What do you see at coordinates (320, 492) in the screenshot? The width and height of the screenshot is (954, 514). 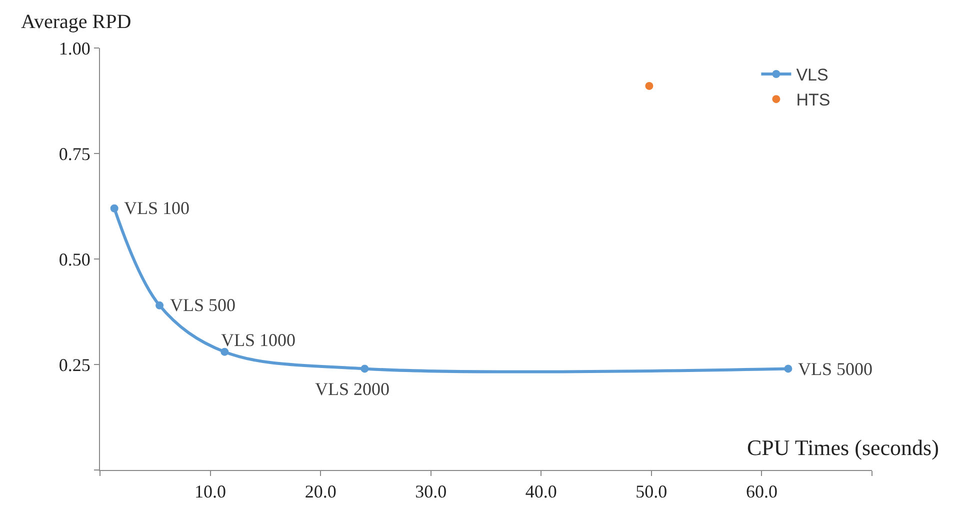 I see `x-tick-label: 20.0` at bounding box center [320, 492].